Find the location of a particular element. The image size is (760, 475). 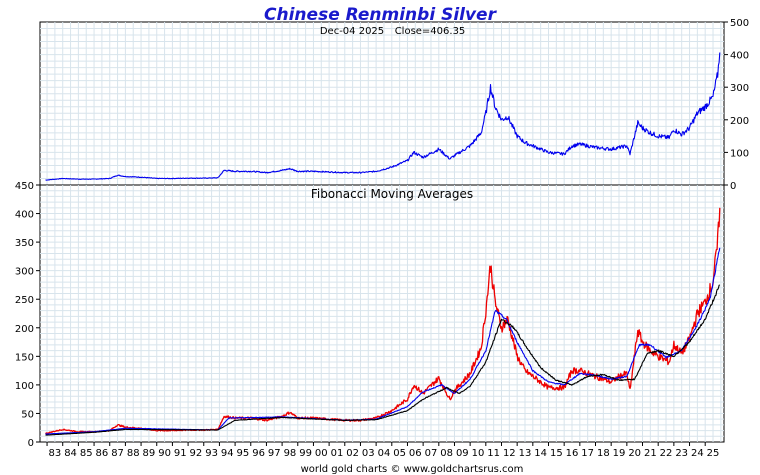

x-tick-label: 04 is located at coordinates (384, 453).